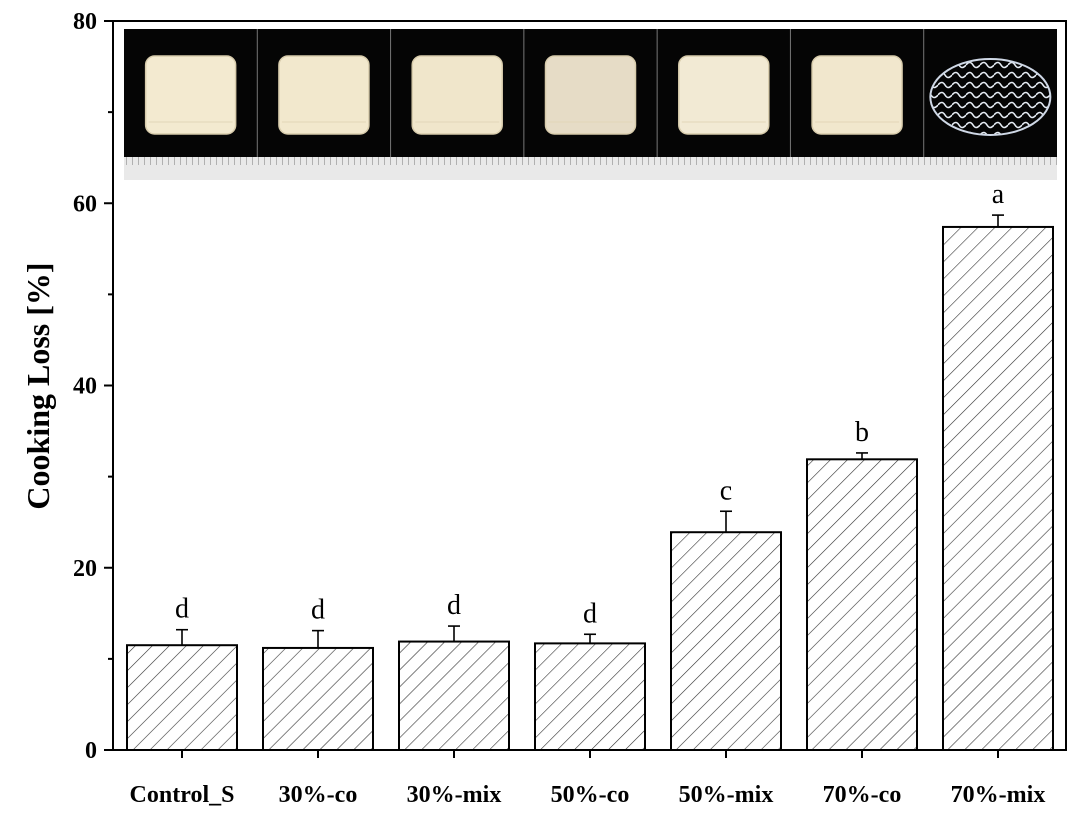  I want to click on x-tick-label-30%-mix: 30%-mix, so click(454, 795).